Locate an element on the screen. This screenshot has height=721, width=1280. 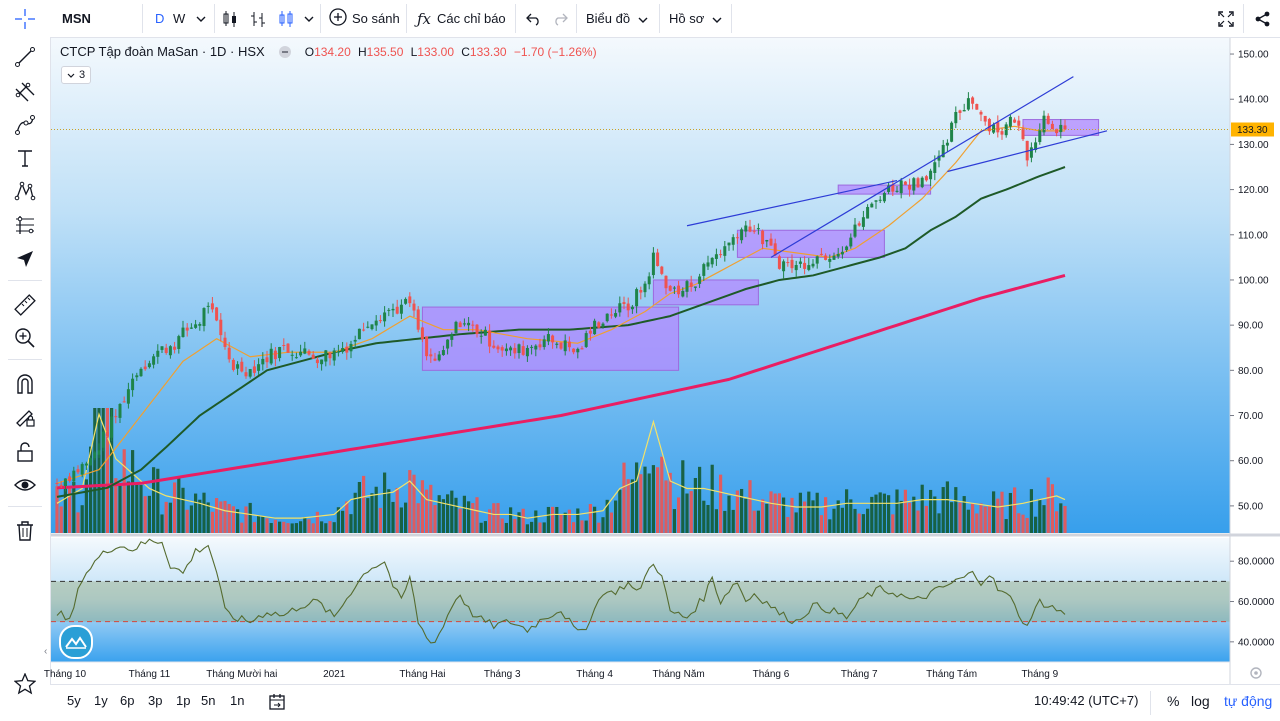
eye-icon is located at coordinates (25, 485).